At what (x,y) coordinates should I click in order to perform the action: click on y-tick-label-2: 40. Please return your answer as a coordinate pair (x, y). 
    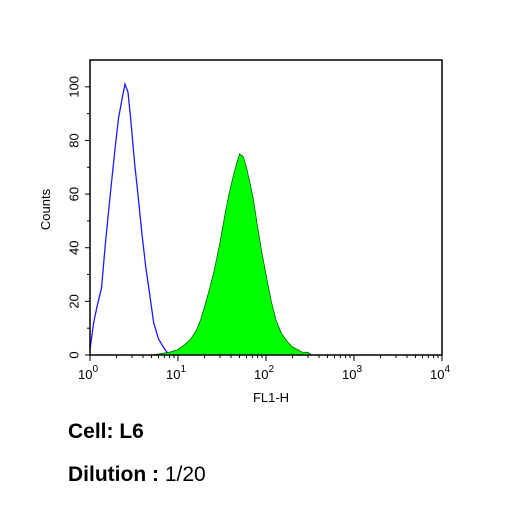
    Looking at the image, I should click on (74, 247).